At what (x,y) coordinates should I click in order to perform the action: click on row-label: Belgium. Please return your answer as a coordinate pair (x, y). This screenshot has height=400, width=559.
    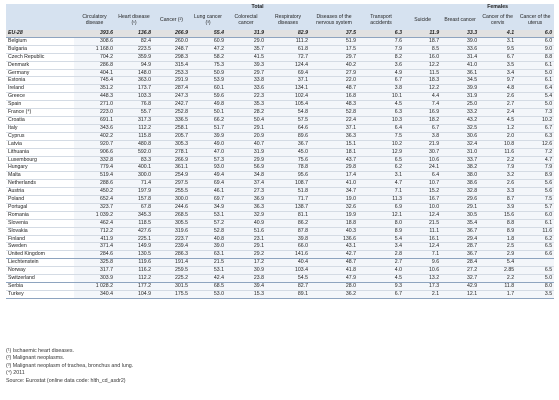
    Looking at the image, I should click on (40, 41).